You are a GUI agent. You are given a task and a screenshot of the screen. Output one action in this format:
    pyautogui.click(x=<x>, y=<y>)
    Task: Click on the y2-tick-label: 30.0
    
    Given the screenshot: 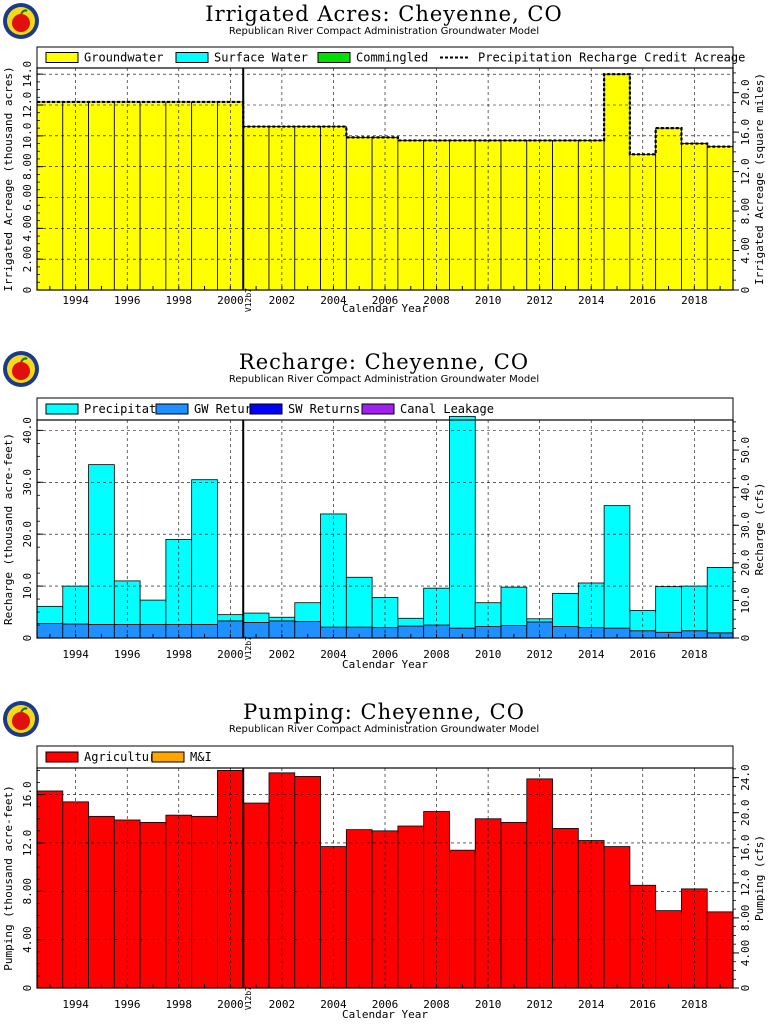 What is the action you would take?
    pyautogui.click(x=745, y=525)
    